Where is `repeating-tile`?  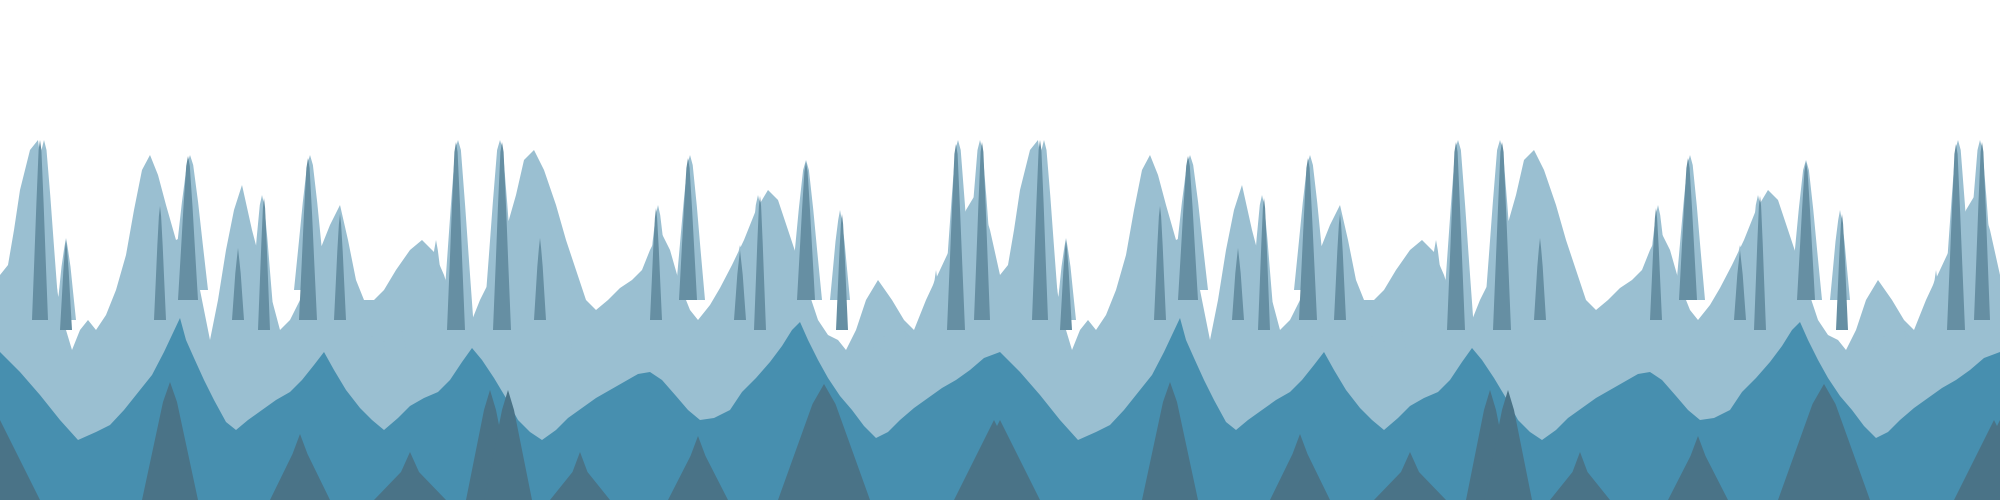
repeating-tile is located at coordinates (1980, 460).